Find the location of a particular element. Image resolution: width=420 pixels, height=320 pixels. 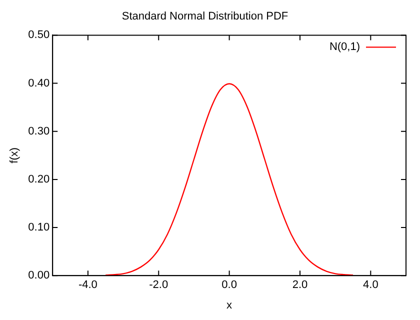

y-tick-label: 0.30 is located at coordinates (39, 131).